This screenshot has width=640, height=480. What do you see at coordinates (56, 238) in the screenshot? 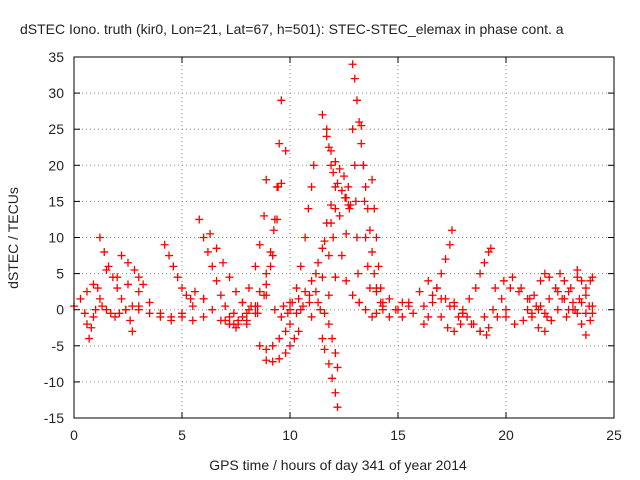
I see `y-tick-label: 10` at bounding box center [56, 238].